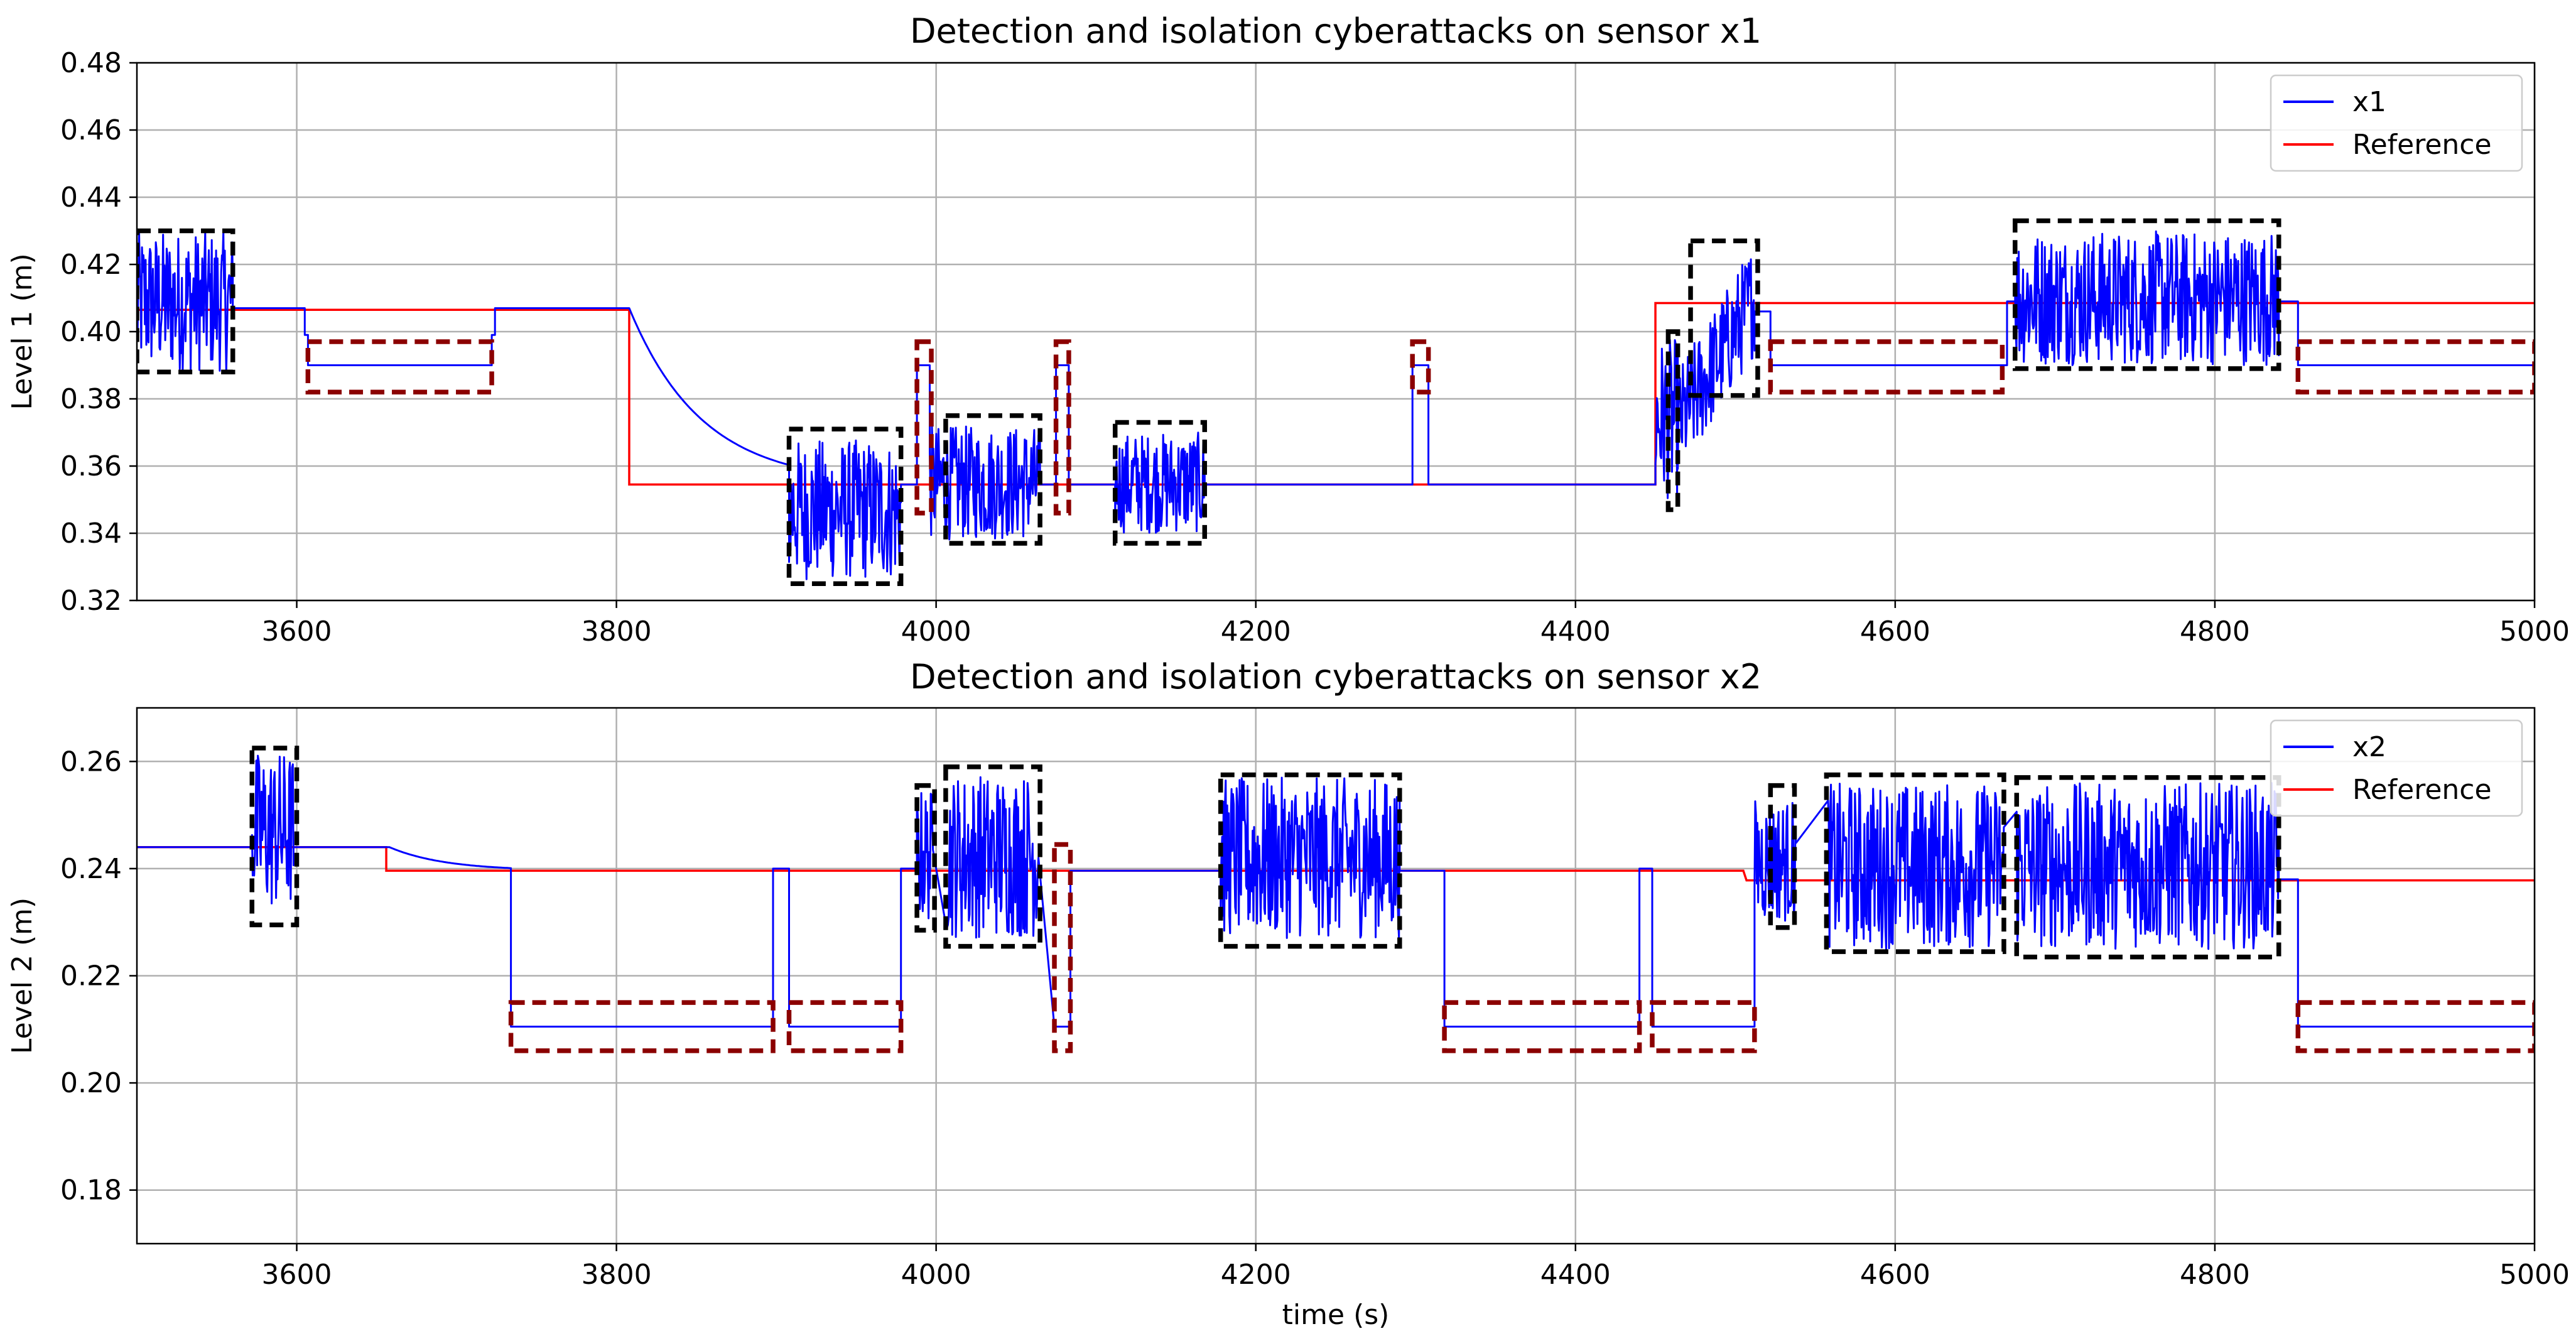 Image resolution: width=2576 pixels, height=1341 pixels. What do you see at coordinates (91, 762) in the screenshot?
I see `y-tick-label: 0.26` at bounding box center [91, 762].